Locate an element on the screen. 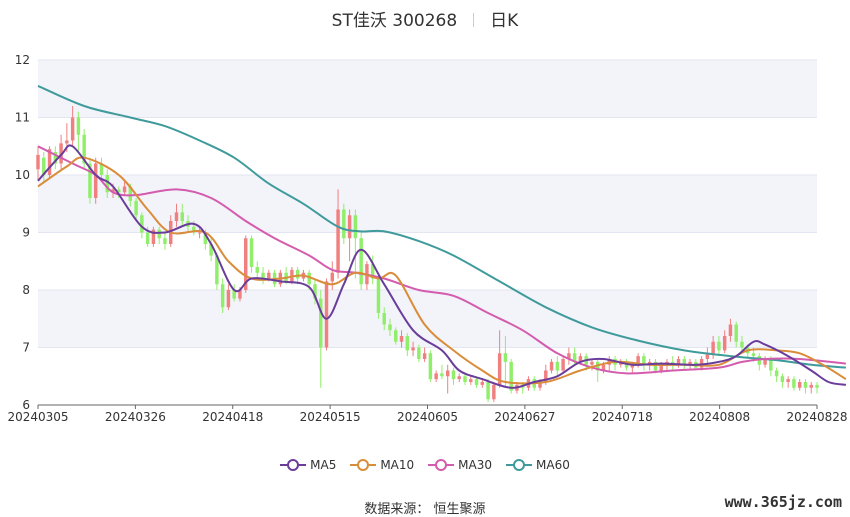 This screenshot has height=517, width=850. chart-title: ST佳沃 300268 日K is located at coordinates (425, 18).